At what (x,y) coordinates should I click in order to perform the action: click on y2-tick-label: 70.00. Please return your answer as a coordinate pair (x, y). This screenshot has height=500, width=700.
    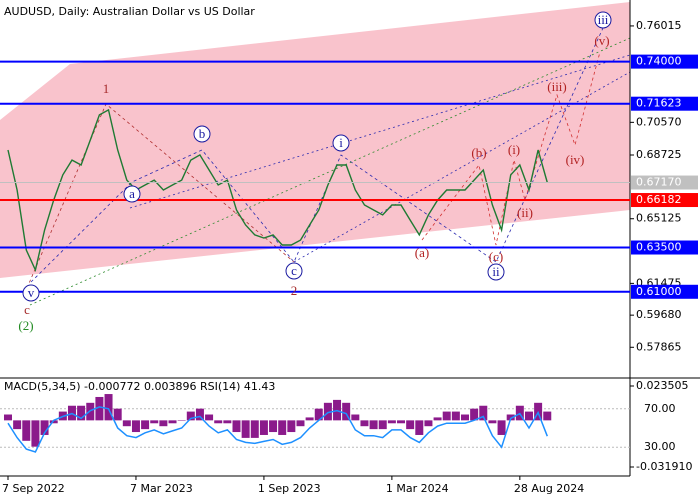
    Looking at the image, I should click on (660, 408).